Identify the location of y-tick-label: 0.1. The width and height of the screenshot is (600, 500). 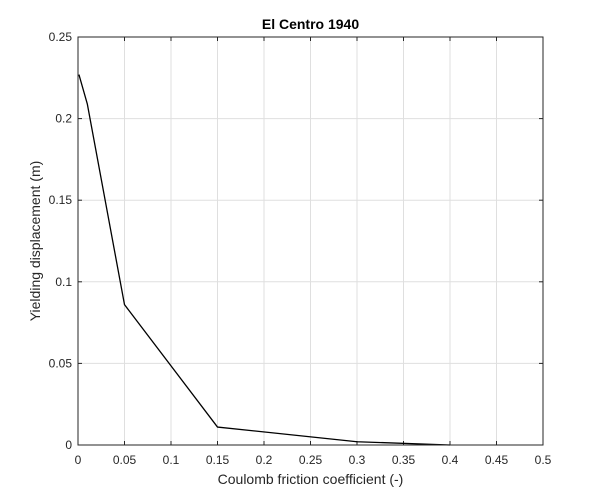
(63, 282).